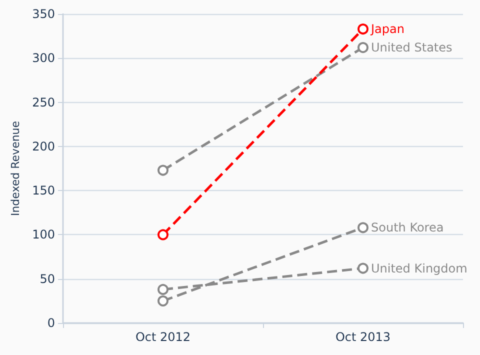 The image size is (480, 355). I want to click on y-tick-label: 0, so click(51, 323).